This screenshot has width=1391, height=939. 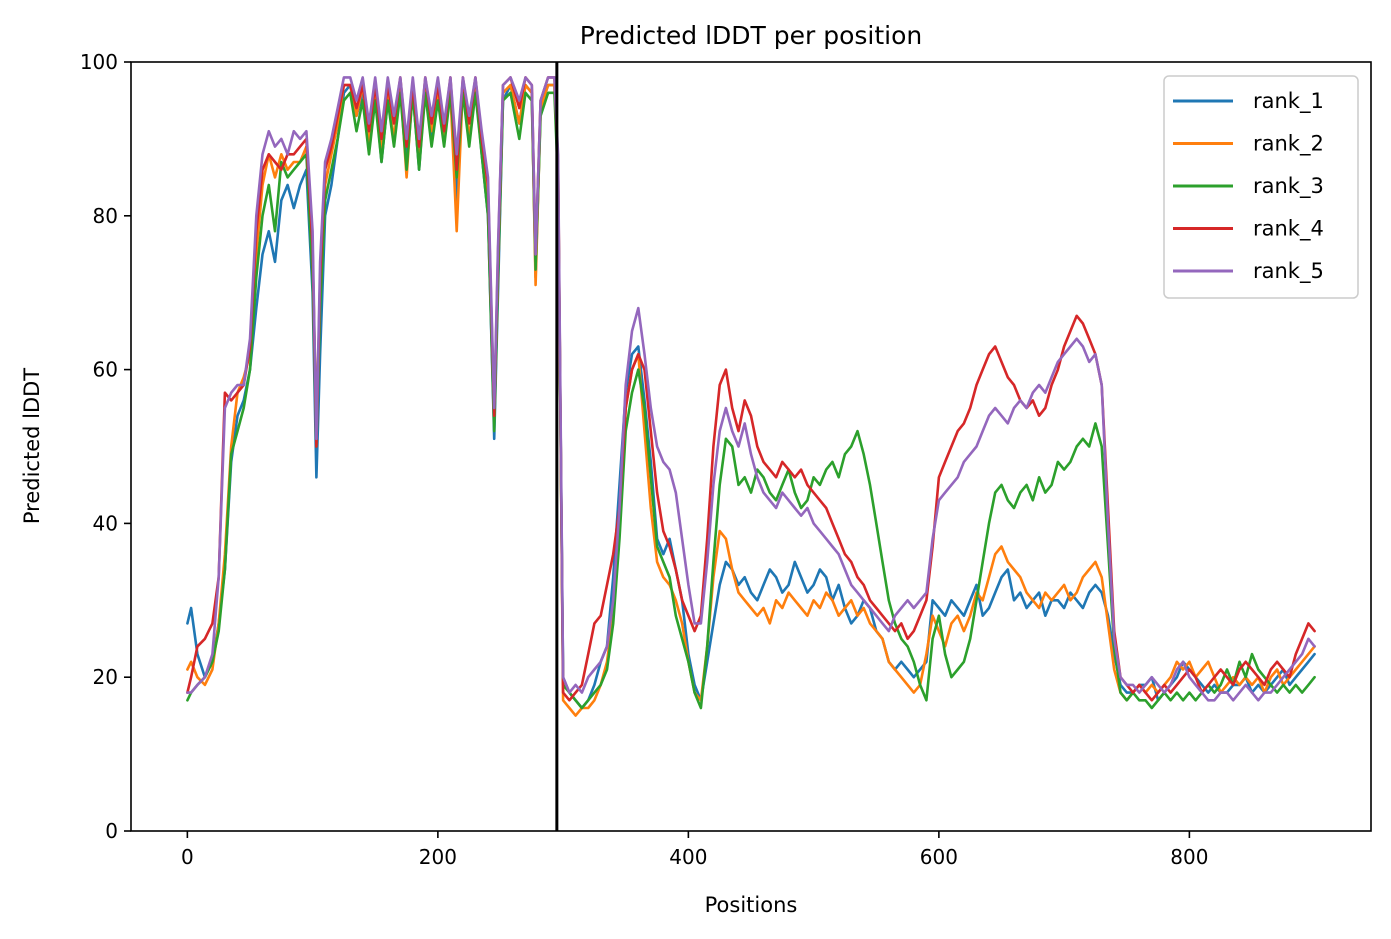 I want to click on legend-items: rank_1 rank_2 rank_3 rank_4 rank_5, so click(x=1248, y=186).